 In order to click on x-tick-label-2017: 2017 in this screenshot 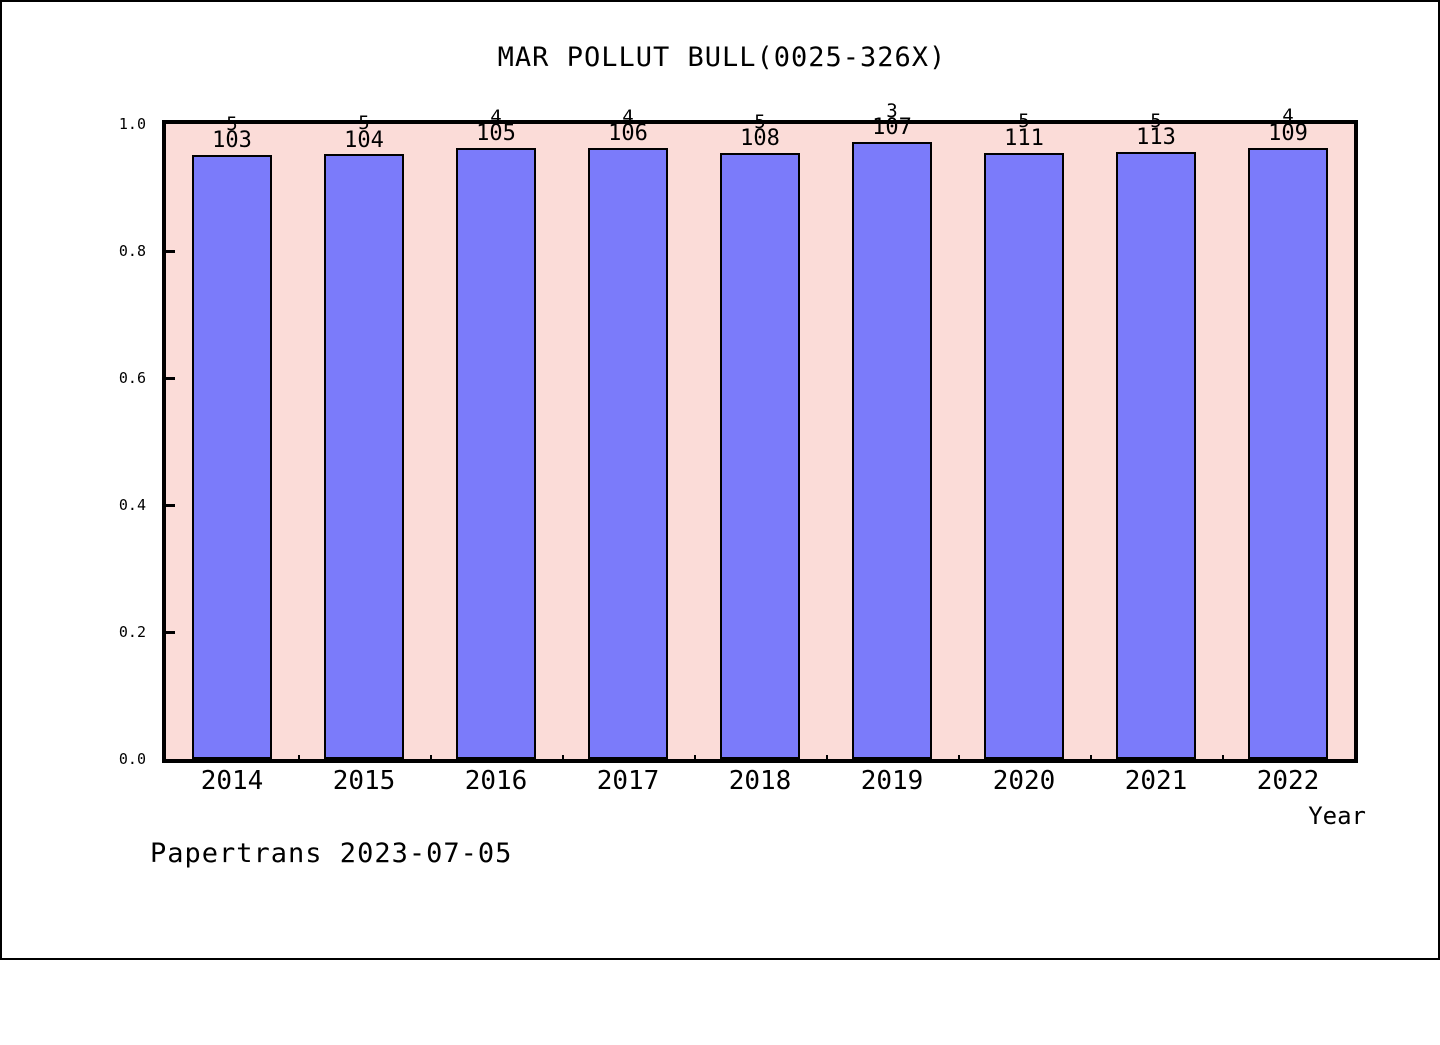, I will do `click(628, 781)`.